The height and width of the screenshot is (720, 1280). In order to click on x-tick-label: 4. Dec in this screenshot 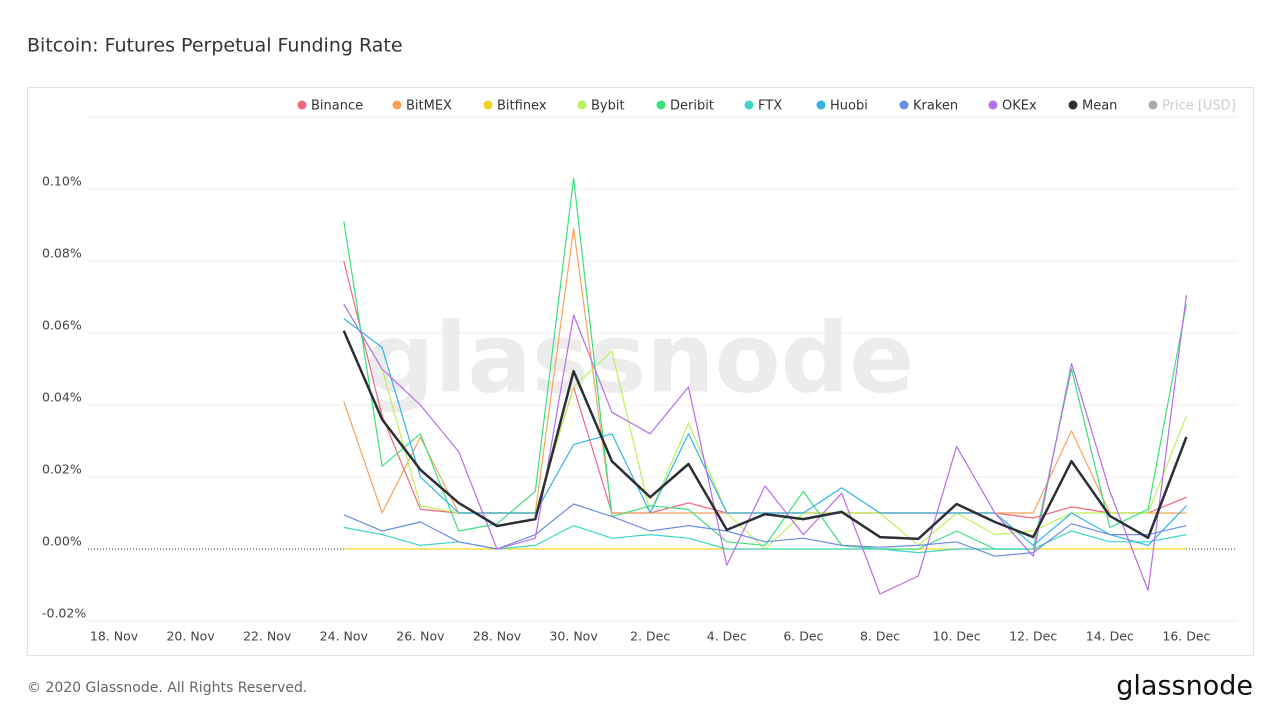, I will do `click(727, 636)`.